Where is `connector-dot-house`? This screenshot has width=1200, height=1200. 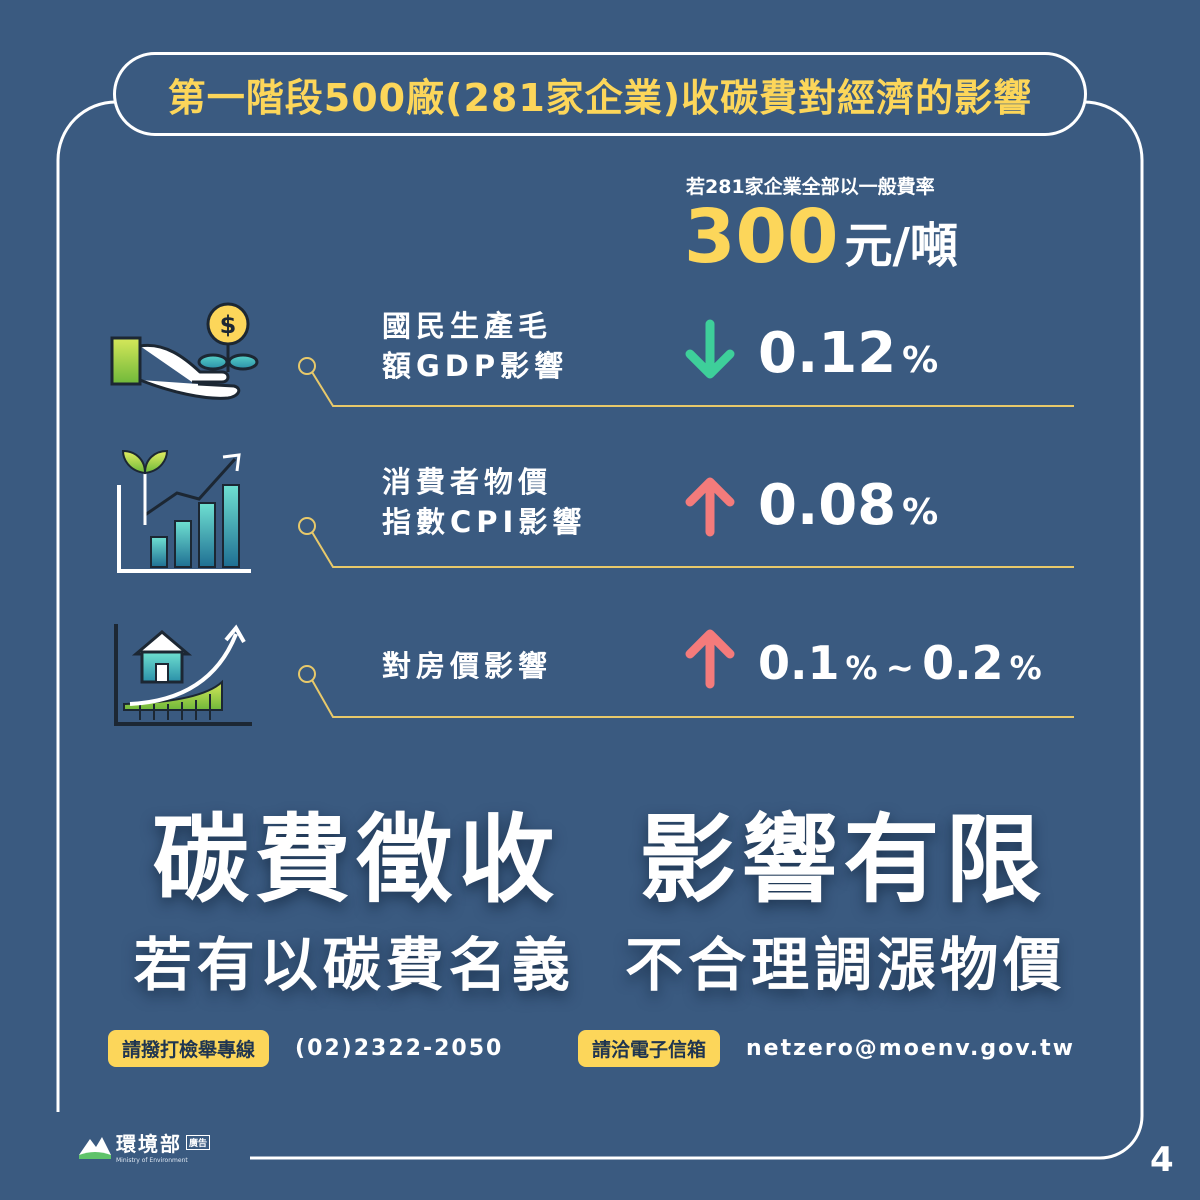
connector-dot-house is located at coordinates (307, 674).